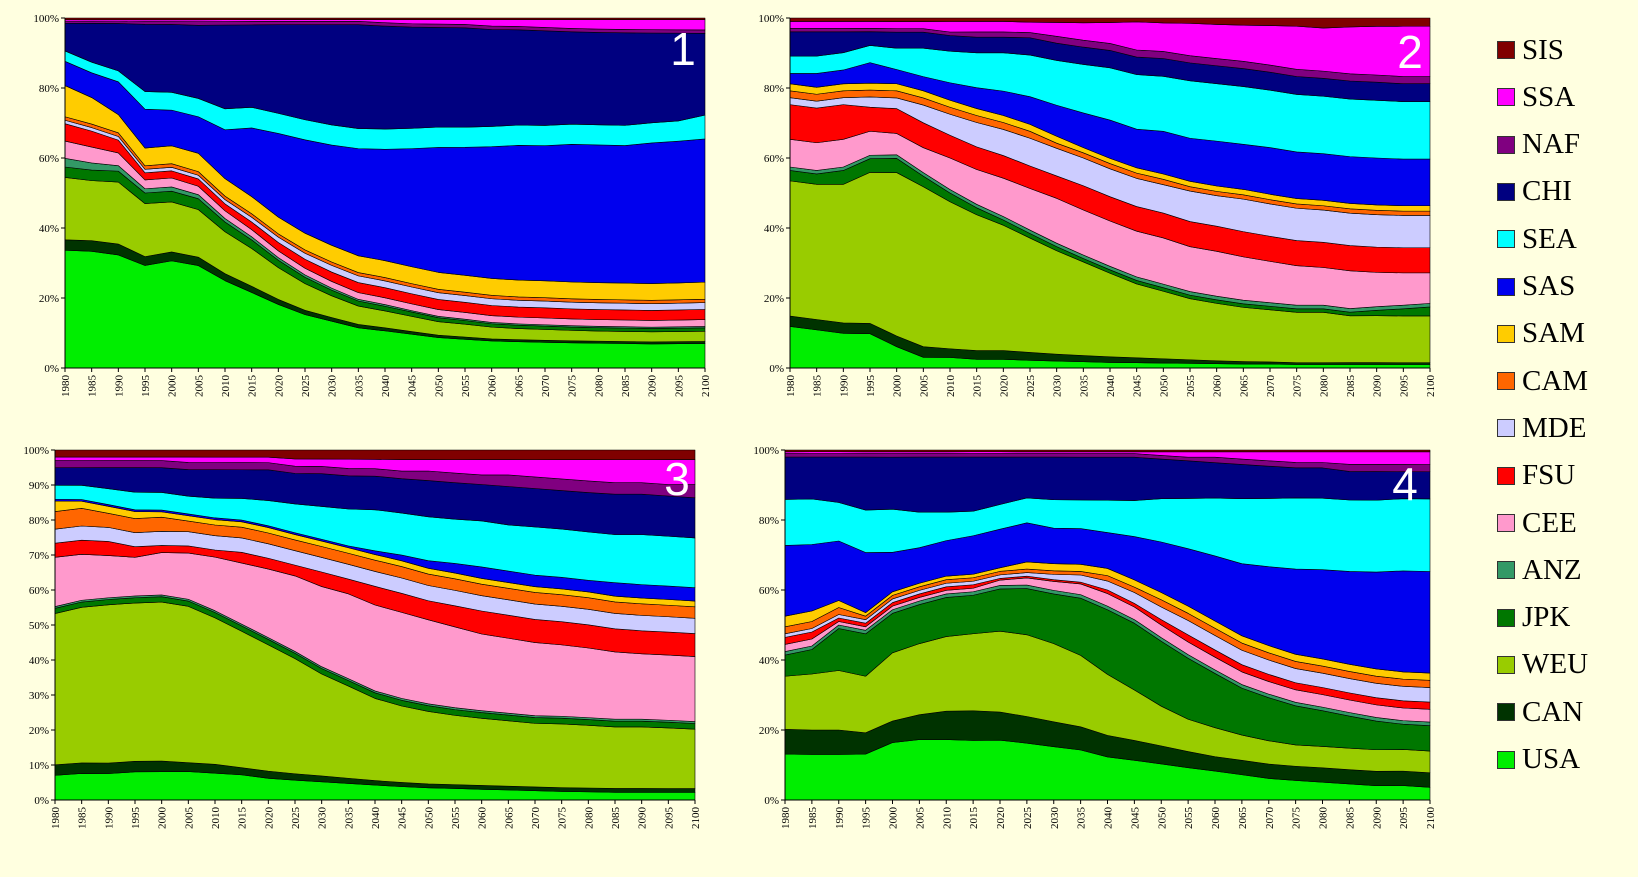 The height and width of the screenshot is (877, 1638). Describe the element at coordinates (1536, 97) in the screenshot. I see `legend-item-ssa: SSA` at that location.